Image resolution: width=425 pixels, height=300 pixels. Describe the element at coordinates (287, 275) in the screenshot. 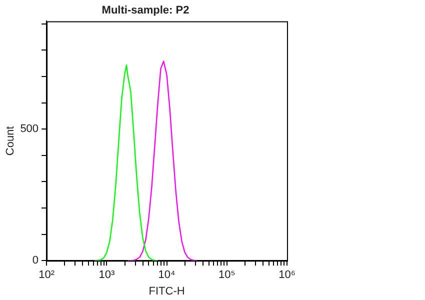

I see `x-tick-label: 10⁶` at that location.